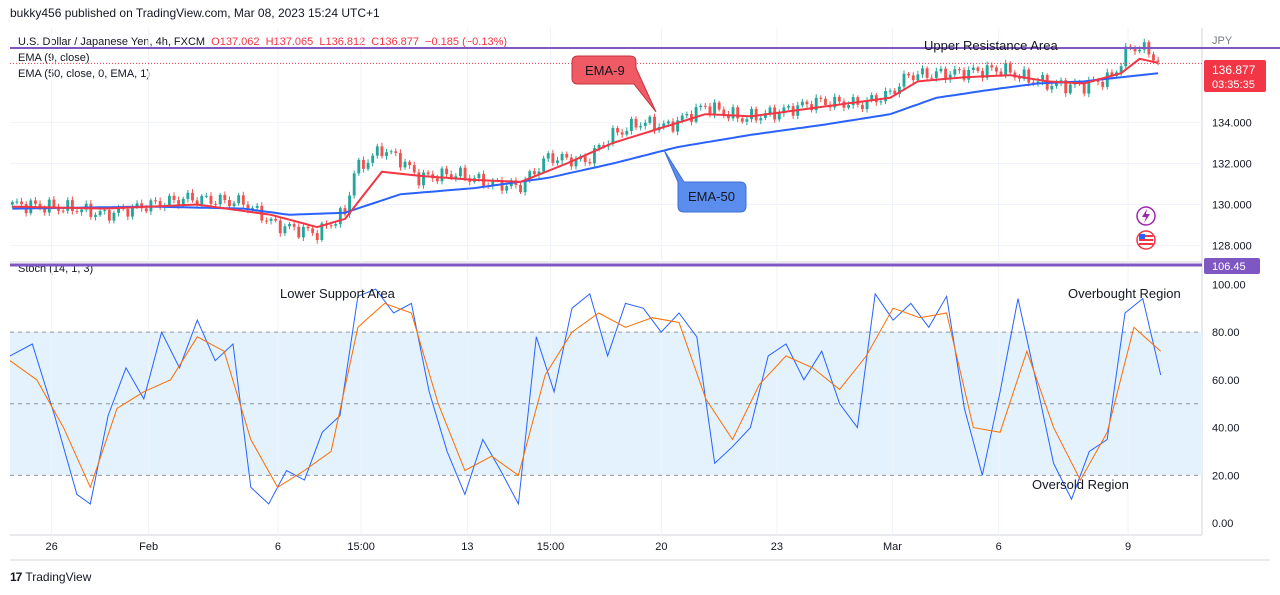  What do you see at coordinates (1124, 293) in the screenshot?
I see `overbought-label: Overbought Region` at bounding box center [1124, 293].